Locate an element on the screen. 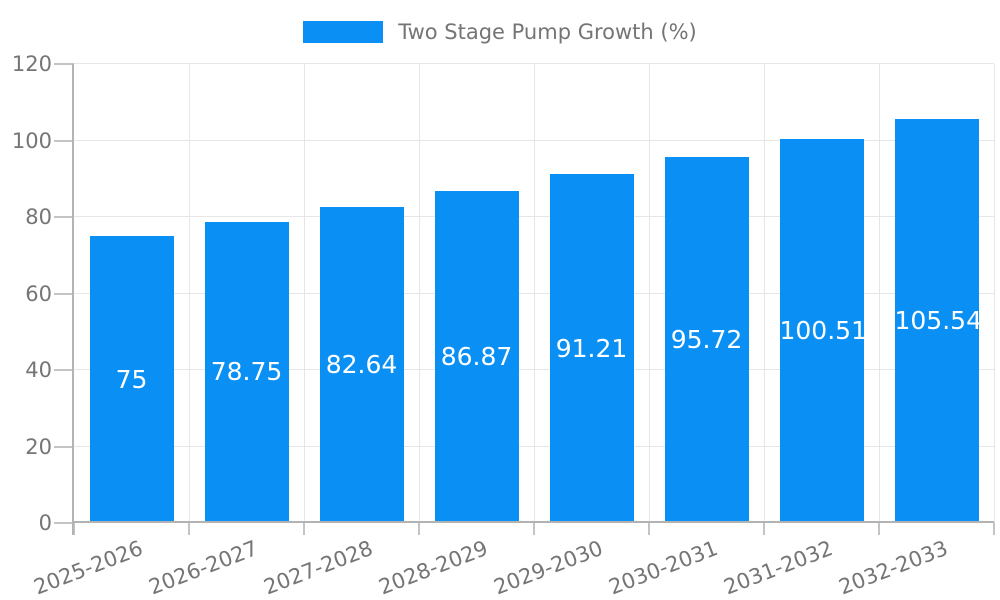  legend: Two Stage Pump Growth (%) is located at coordinates (500, 32).